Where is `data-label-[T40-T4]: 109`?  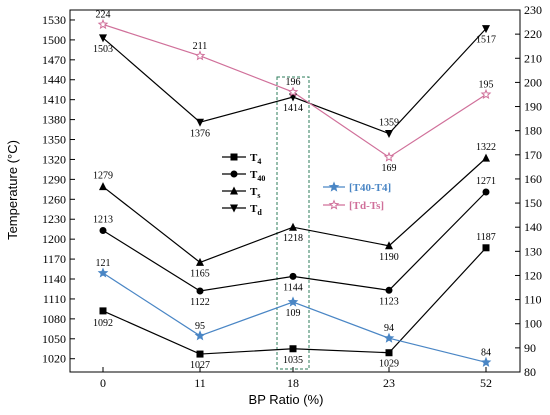 data-label-[T40-T4]: 109 is located at coordinates (293, 313).